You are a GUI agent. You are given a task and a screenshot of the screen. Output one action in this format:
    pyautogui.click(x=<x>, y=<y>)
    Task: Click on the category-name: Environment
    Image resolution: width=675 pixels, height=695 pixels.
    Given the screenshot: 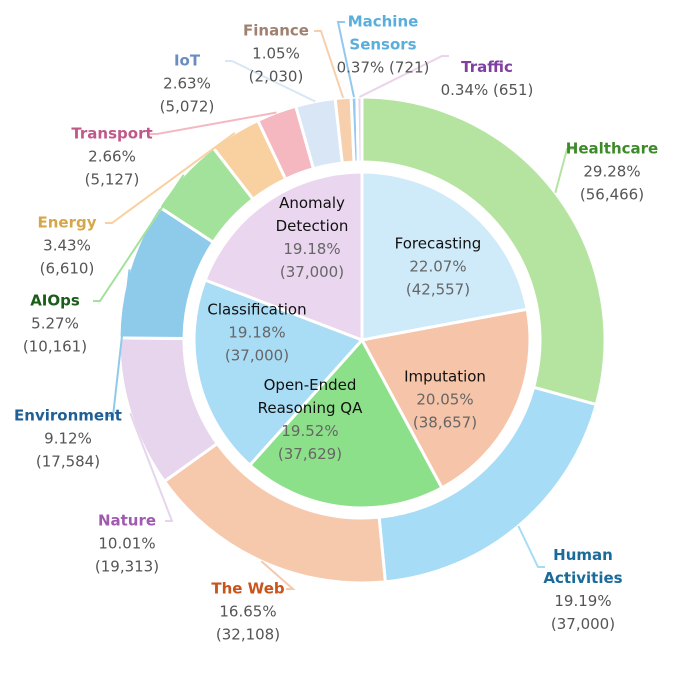 What is the action you would take?
    pyautogui.click(x=68, y=415)
    